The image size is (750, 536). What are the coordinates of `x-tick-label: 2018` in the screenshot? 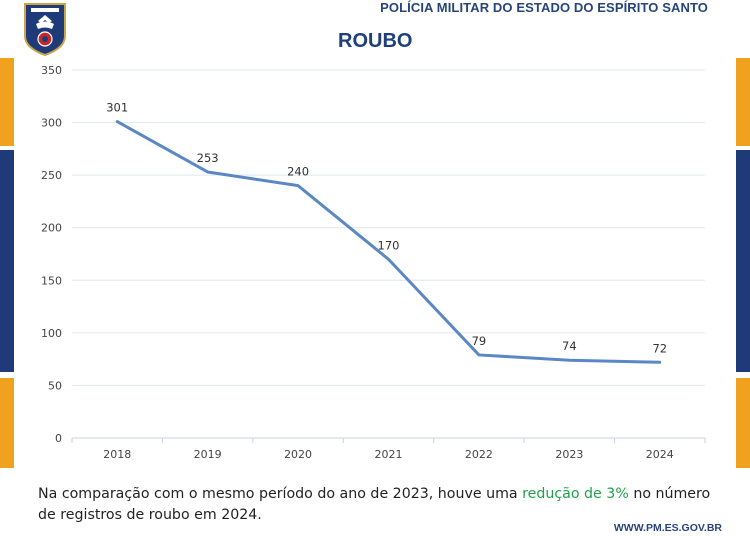 It's located at (117, 454).